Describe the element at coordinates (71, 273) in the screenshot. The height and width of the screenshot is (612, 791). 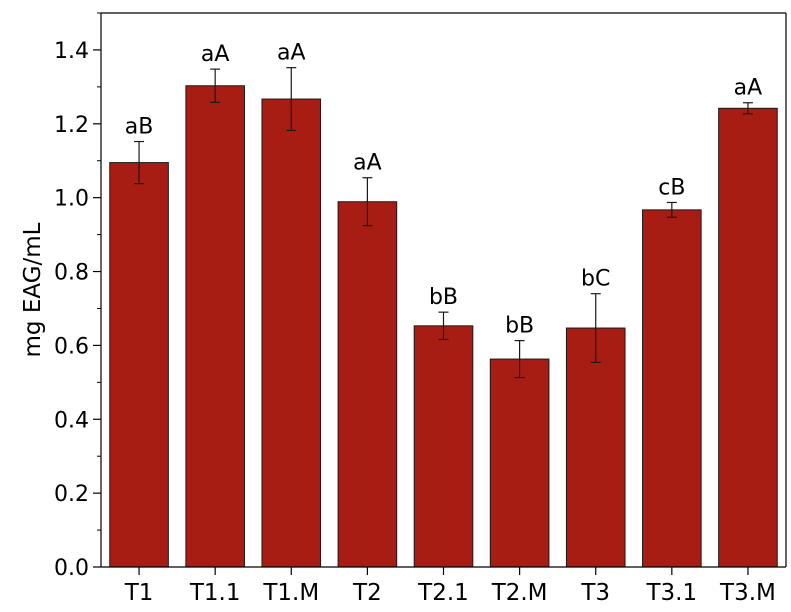
I see `y-tick-label: 0.8` at that location.